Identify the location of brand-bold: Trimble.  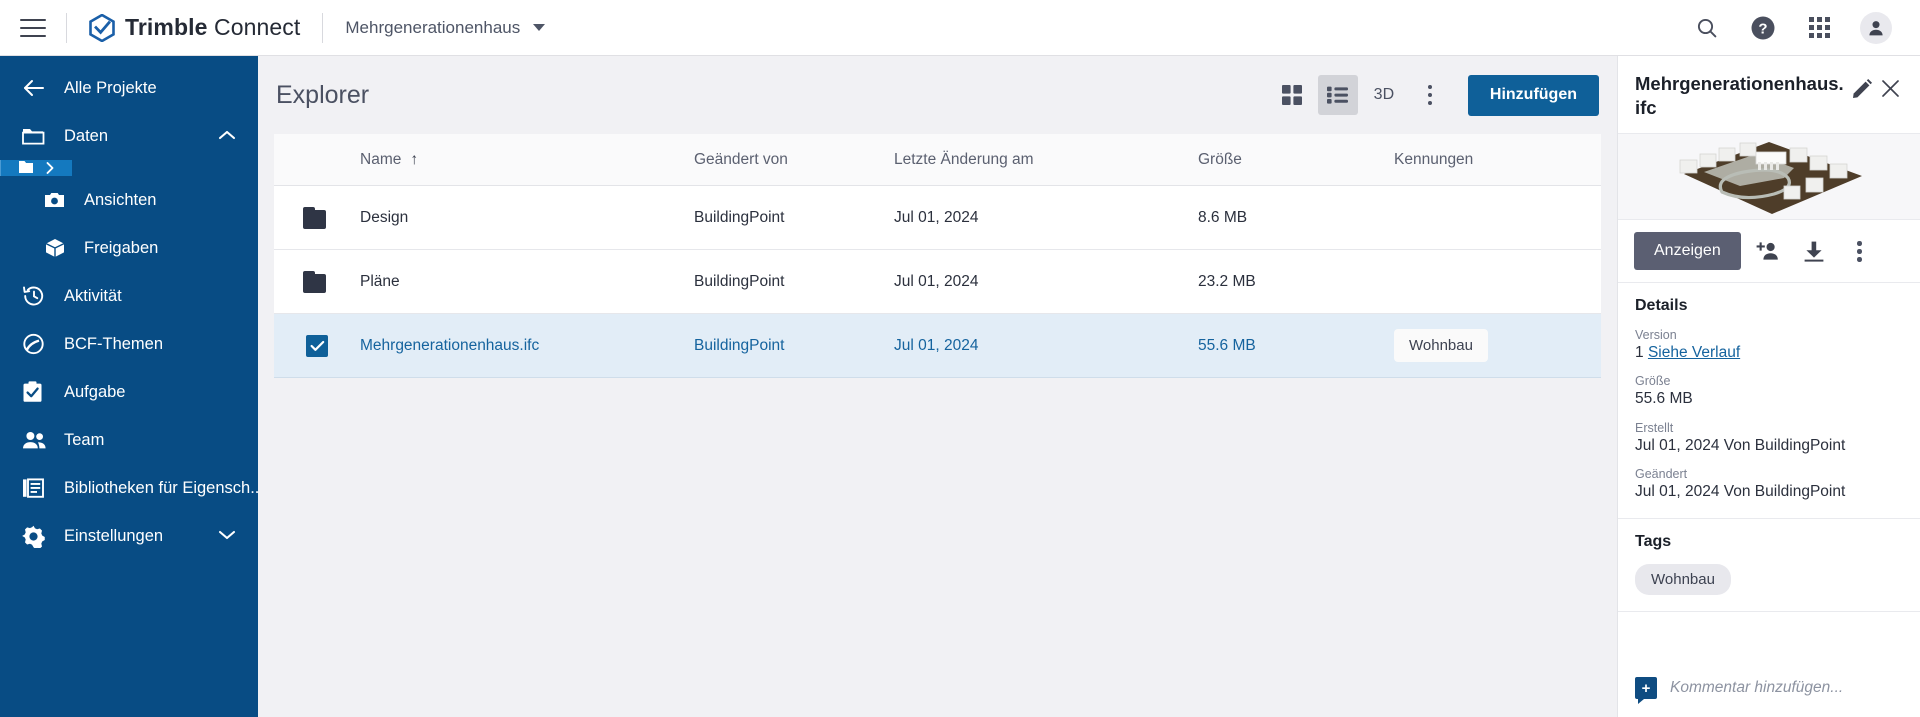
(166, 27).